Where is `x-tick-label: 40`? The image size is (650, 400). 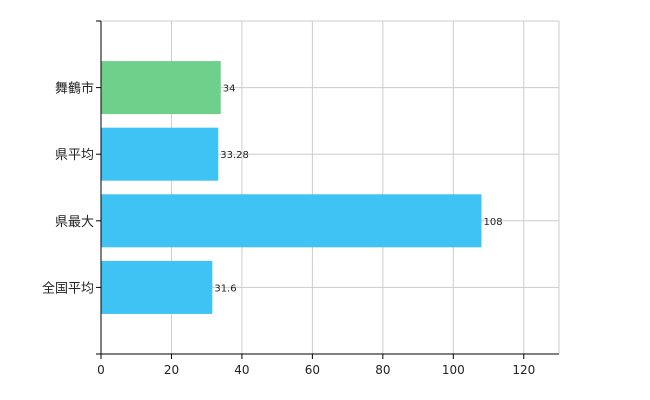
x-tick-label: 40 is located at coordinates (241, 370).